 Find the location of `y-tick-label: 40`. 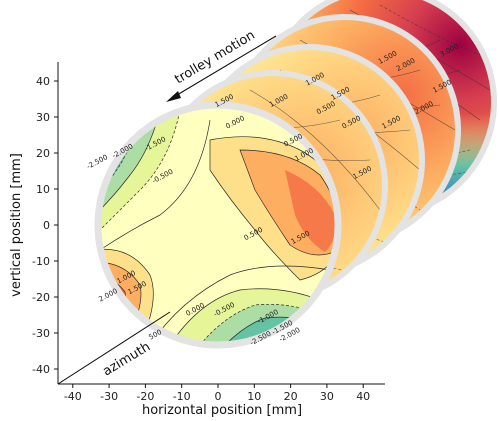

y-tick-label: 40 is located at coordinates (43, 81).